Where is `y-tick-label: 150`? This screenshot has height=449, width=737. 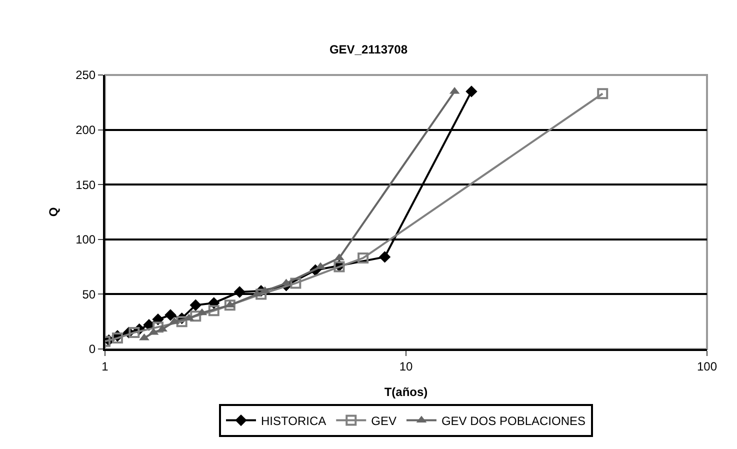 y-tick-label: 150 is located at coordinates (86, 185).